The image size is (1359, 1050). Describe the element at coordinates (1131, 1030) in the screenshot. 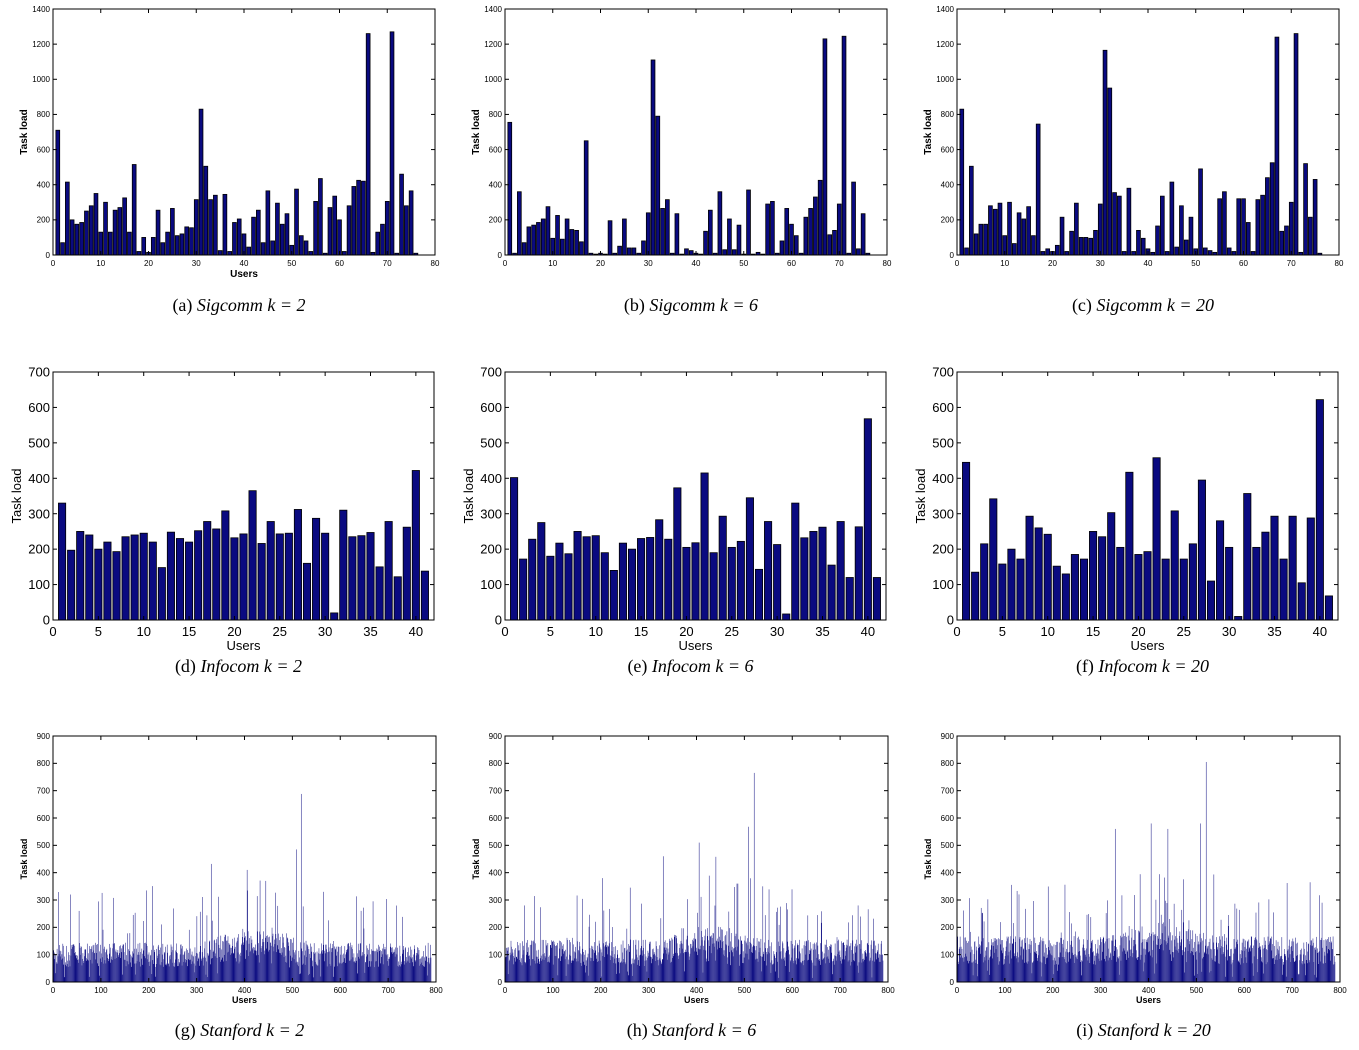

I see `caption-dataset: Stanford` at that location.